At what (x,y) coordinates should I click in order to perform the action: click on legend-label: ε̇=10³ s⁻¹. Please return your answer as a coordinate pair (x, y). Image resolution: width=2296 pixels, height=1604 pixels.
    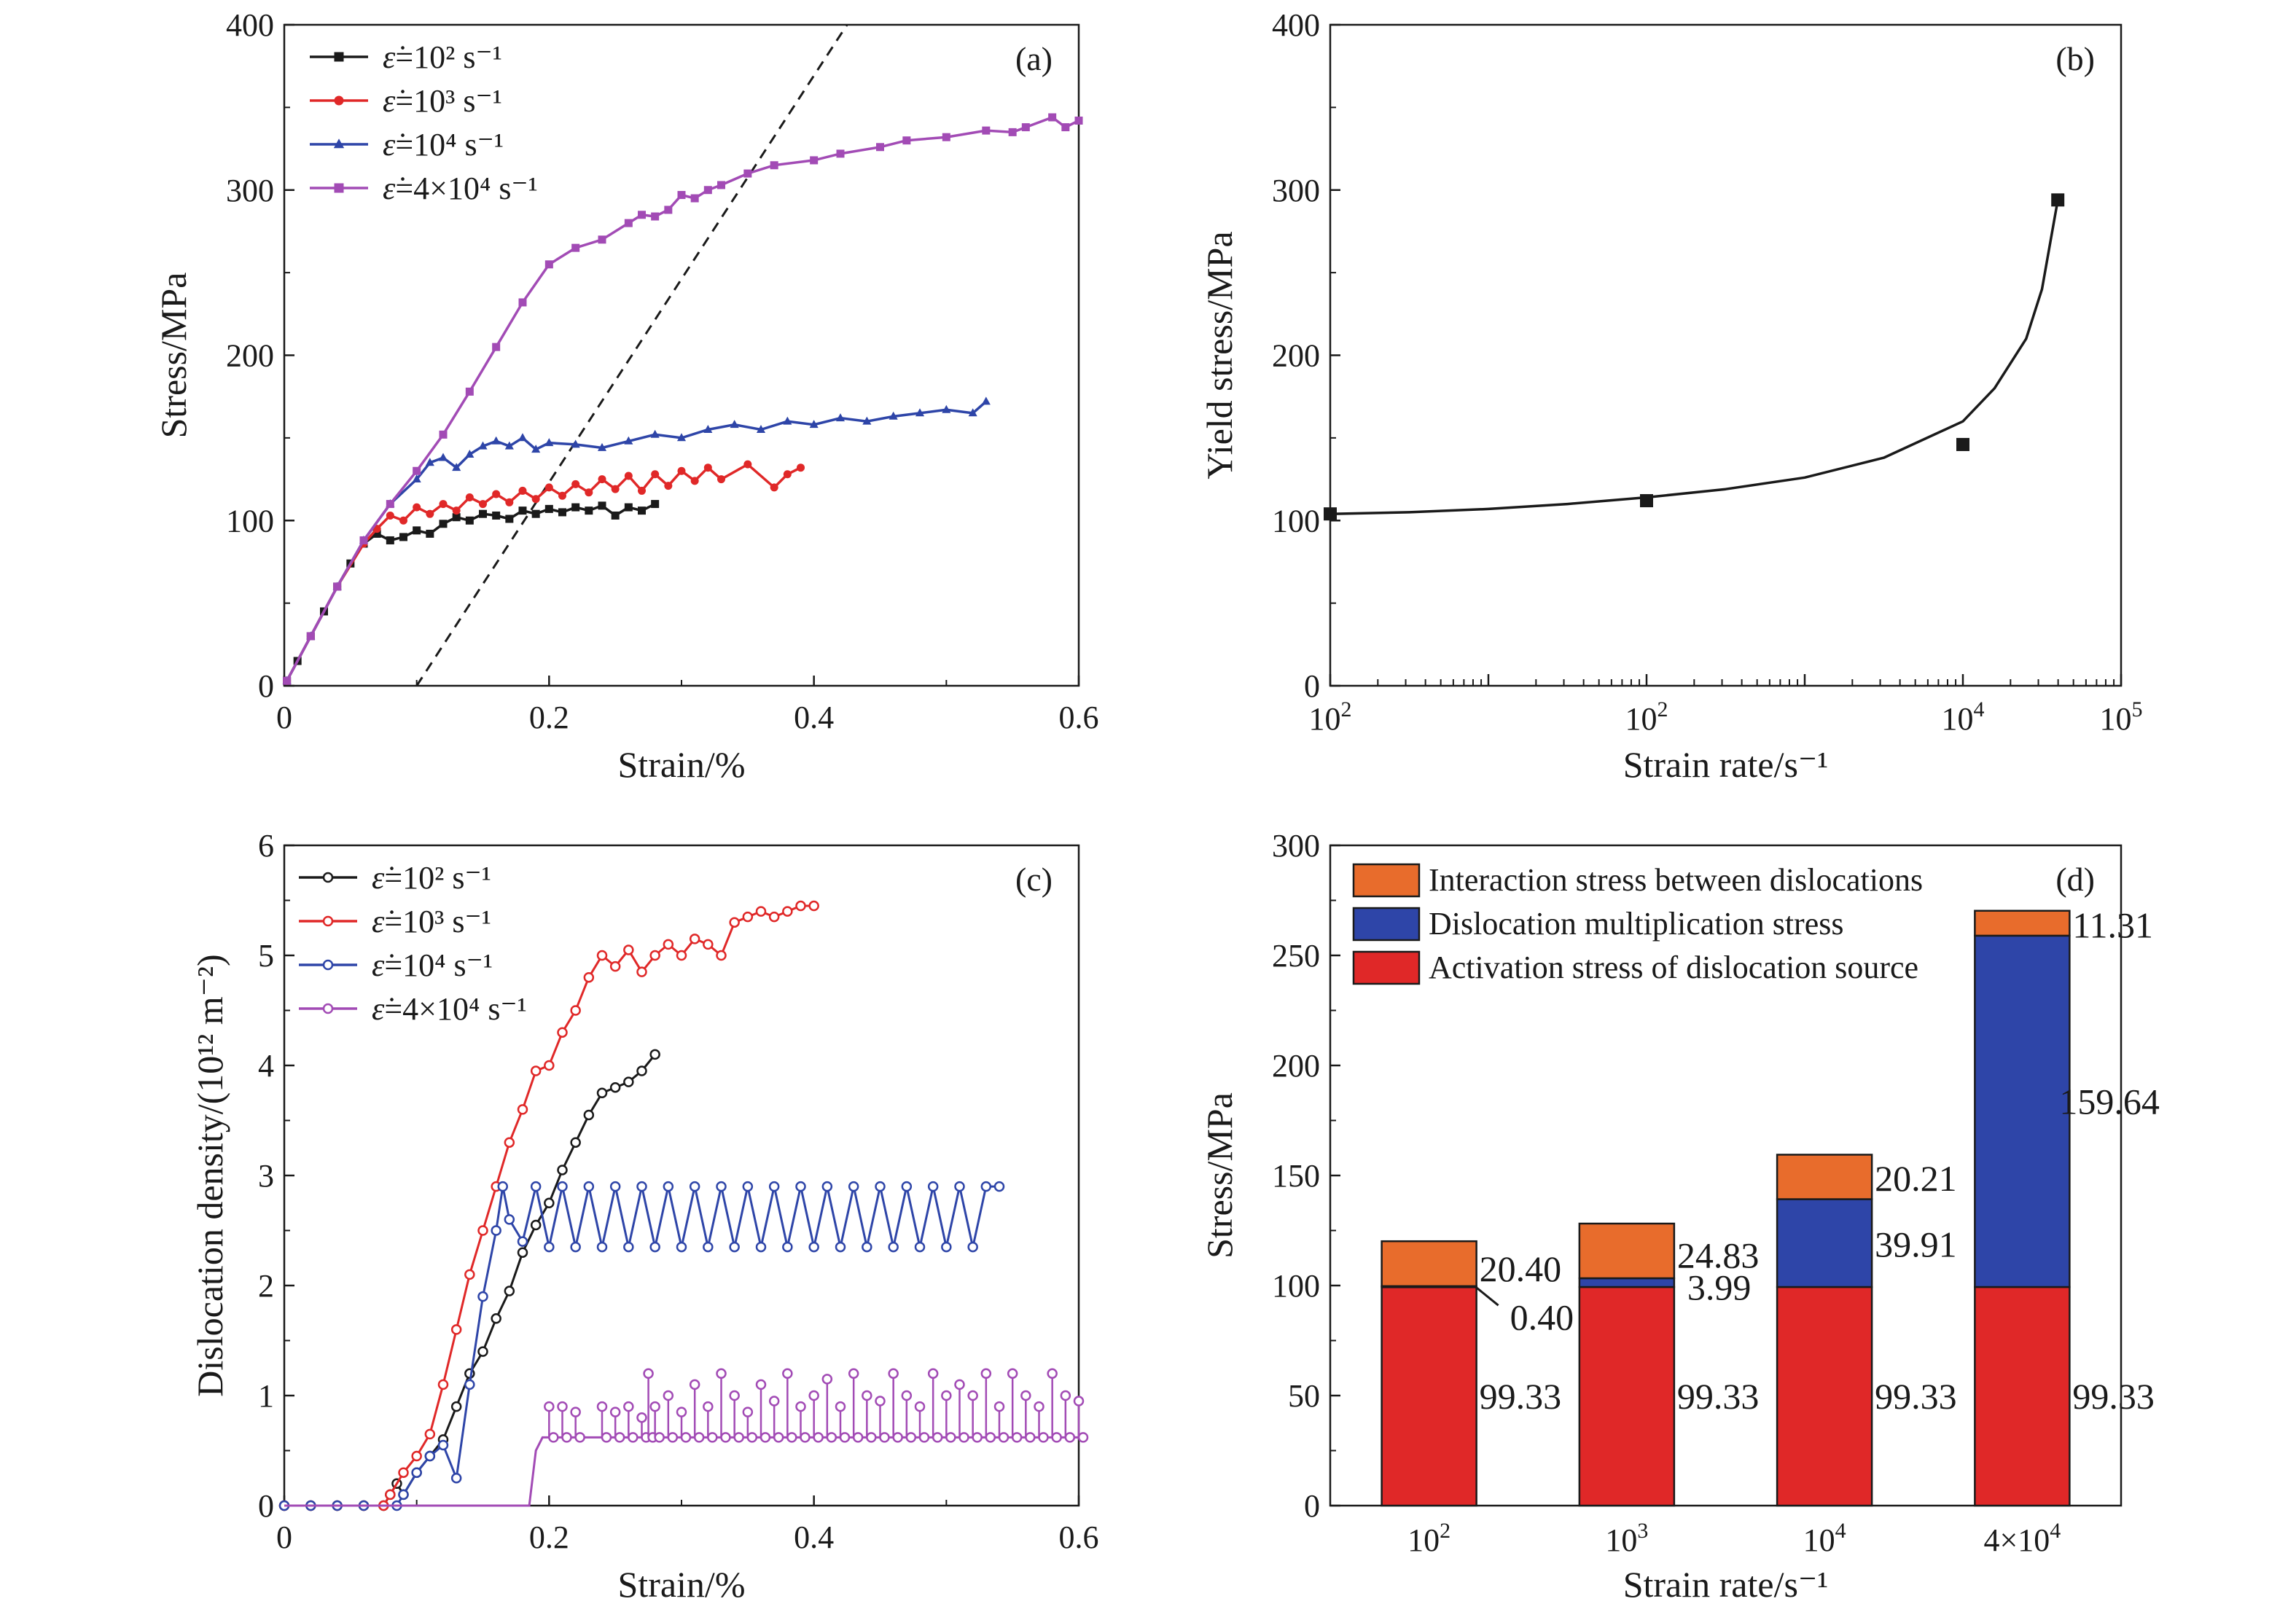
    Looking at the image, I should click on (443, 101).